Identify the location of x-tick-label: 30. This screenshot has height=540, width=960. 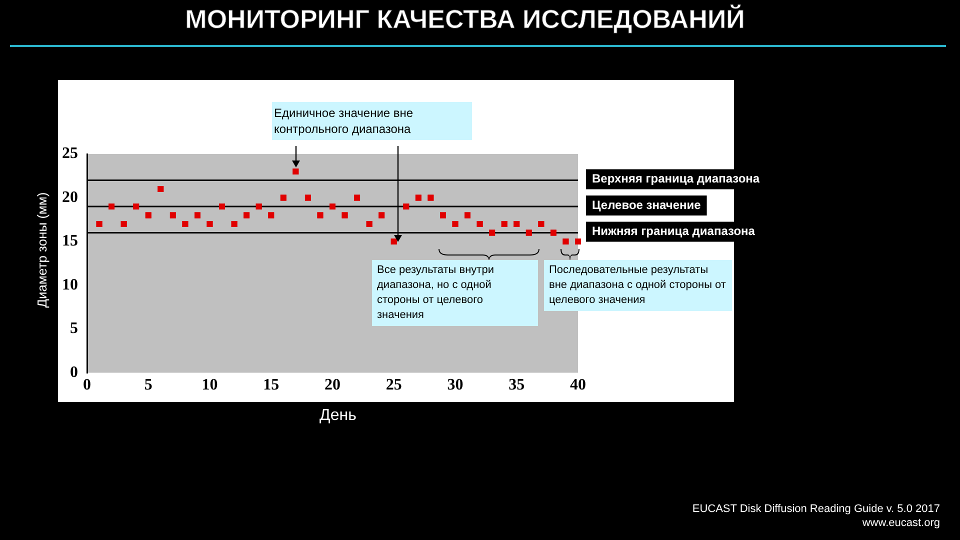
(455, 385).